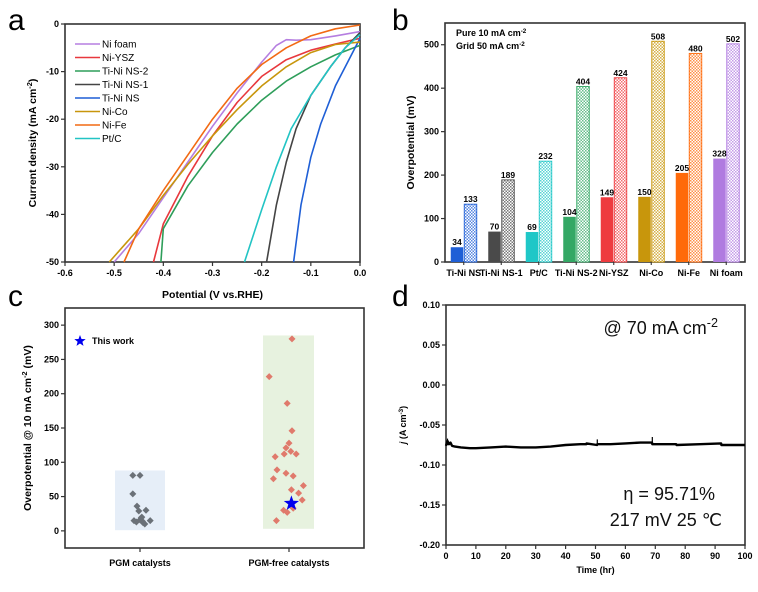  I want to click on y-tick-label-b: 300, so click(431, 132).